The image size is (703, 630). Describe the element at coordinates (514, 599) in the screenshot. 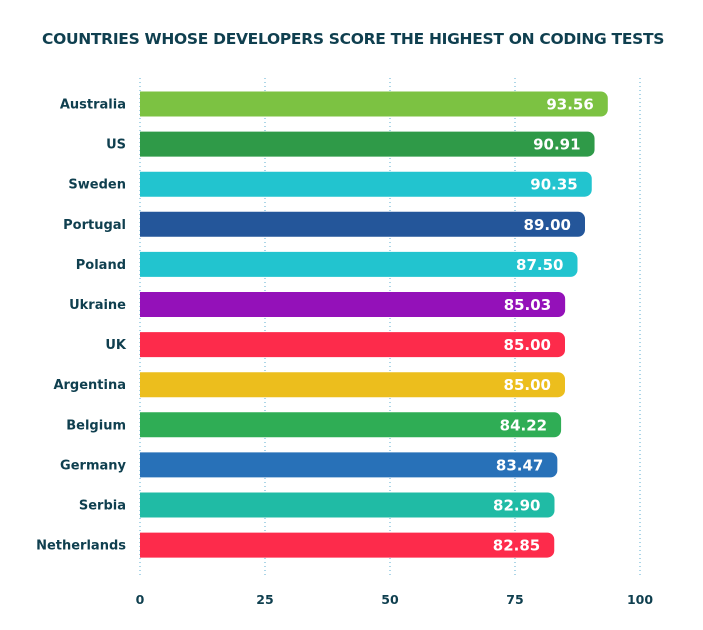

I see `x-tick-label: 75` at that location.